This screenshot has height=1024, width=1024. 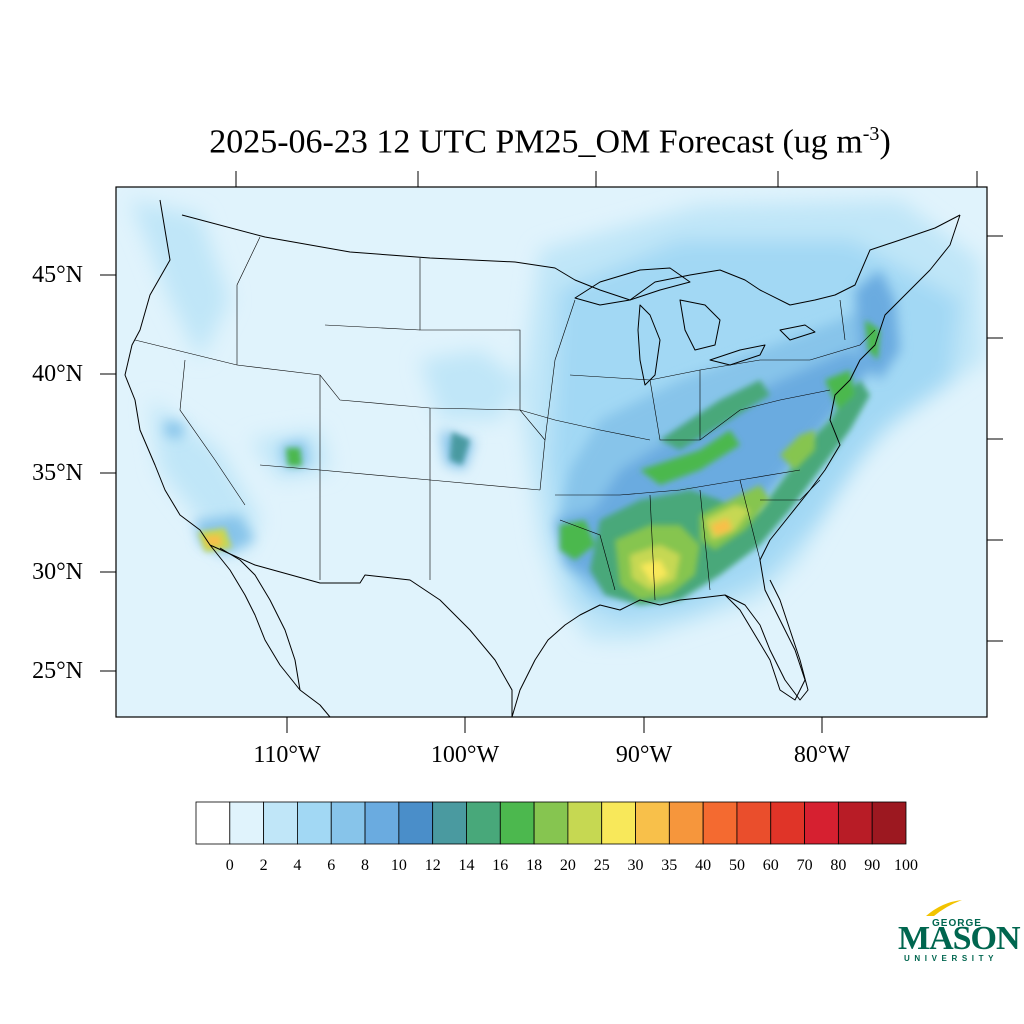 I want to click on colorbar-tick-label: 35, so click(x=669, y=865).